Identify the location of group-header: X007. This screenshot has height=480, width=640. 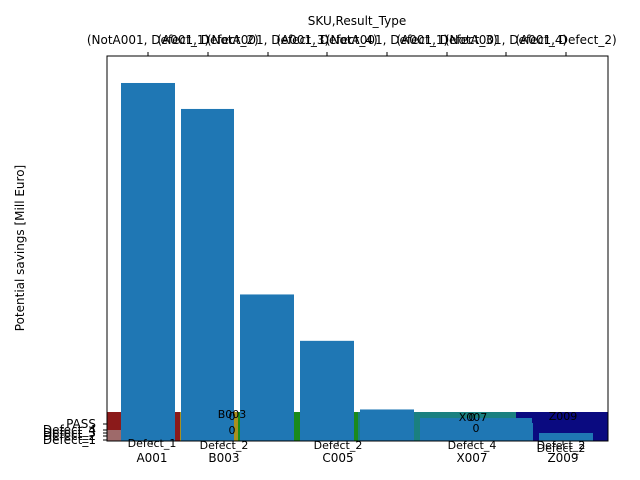
(473, 417).